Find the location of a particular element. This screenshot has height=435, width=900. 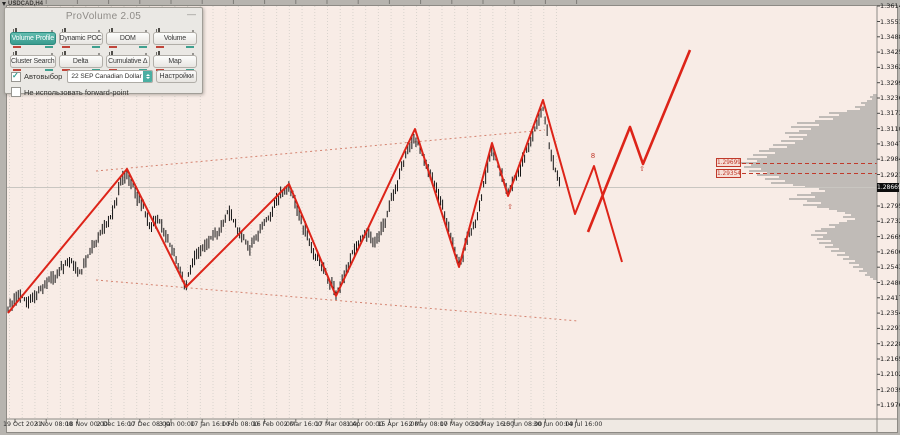

button-cell: Volume is located at coordinates (174, 38).